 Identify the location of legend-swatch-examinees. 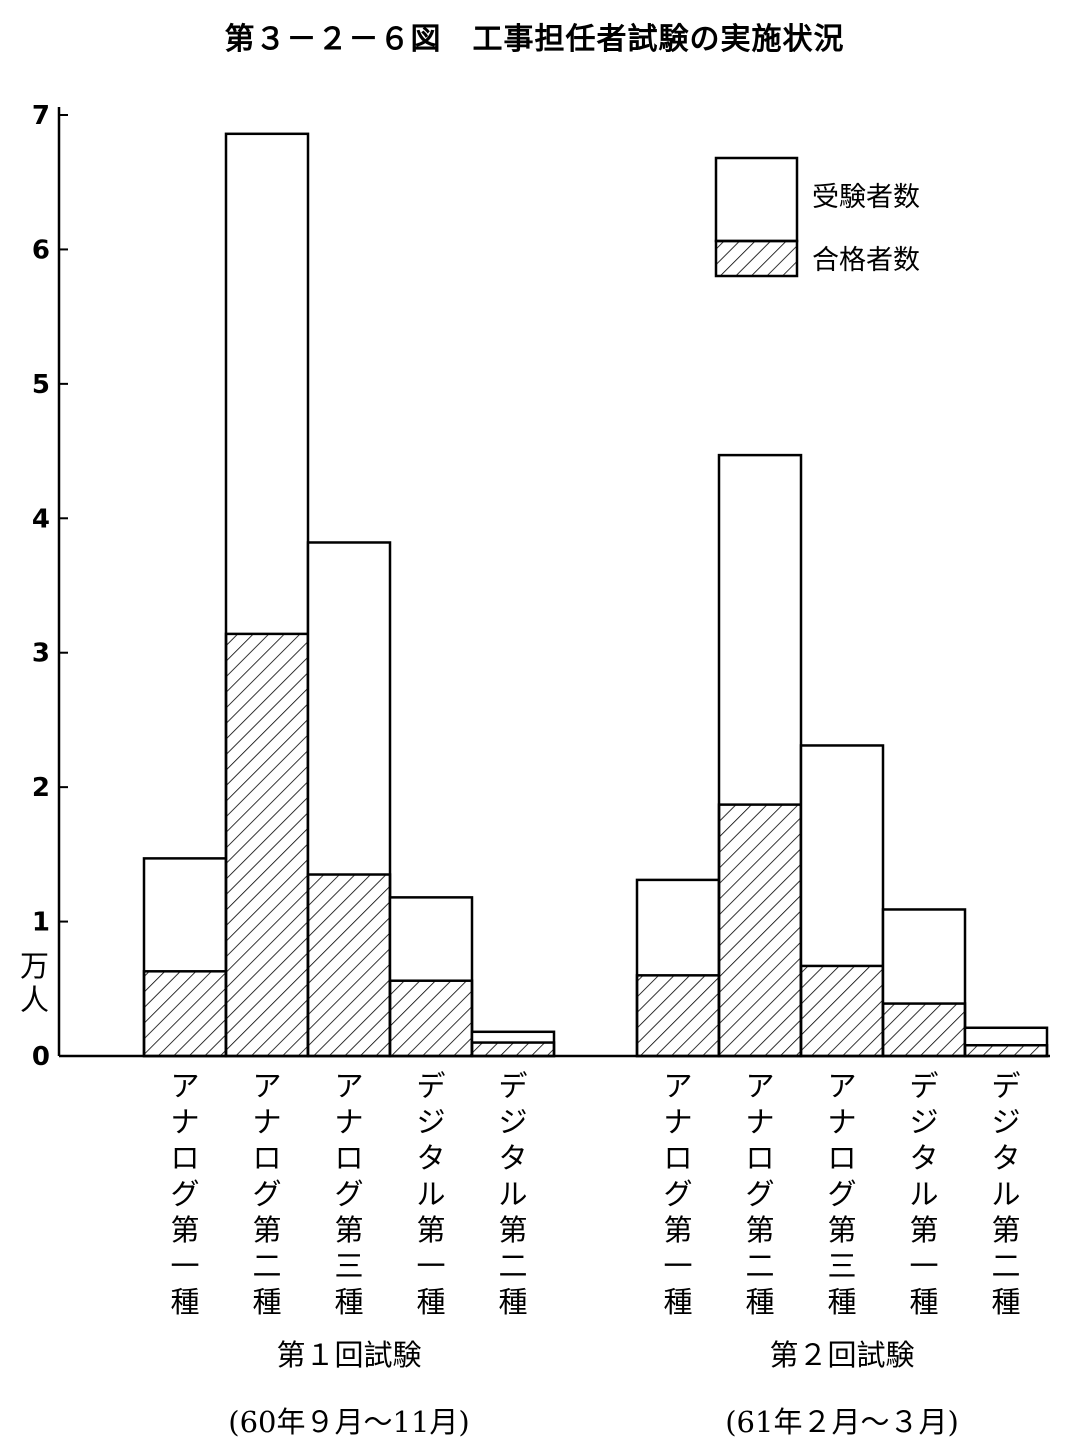
(756, 199).